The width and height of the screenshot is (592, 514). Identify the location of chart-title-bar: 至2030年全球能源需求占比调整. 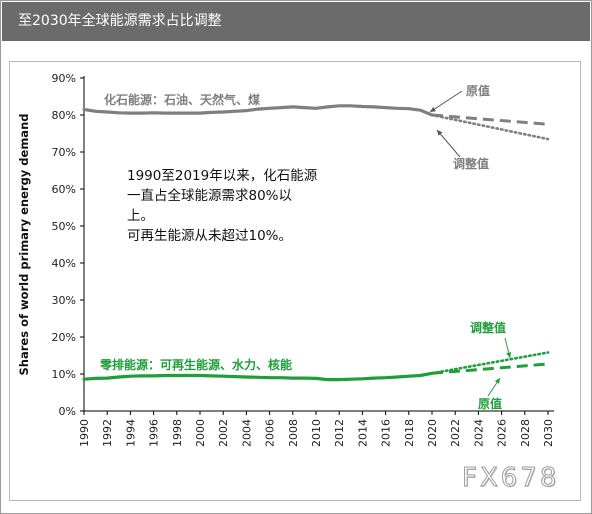
(296, 21).